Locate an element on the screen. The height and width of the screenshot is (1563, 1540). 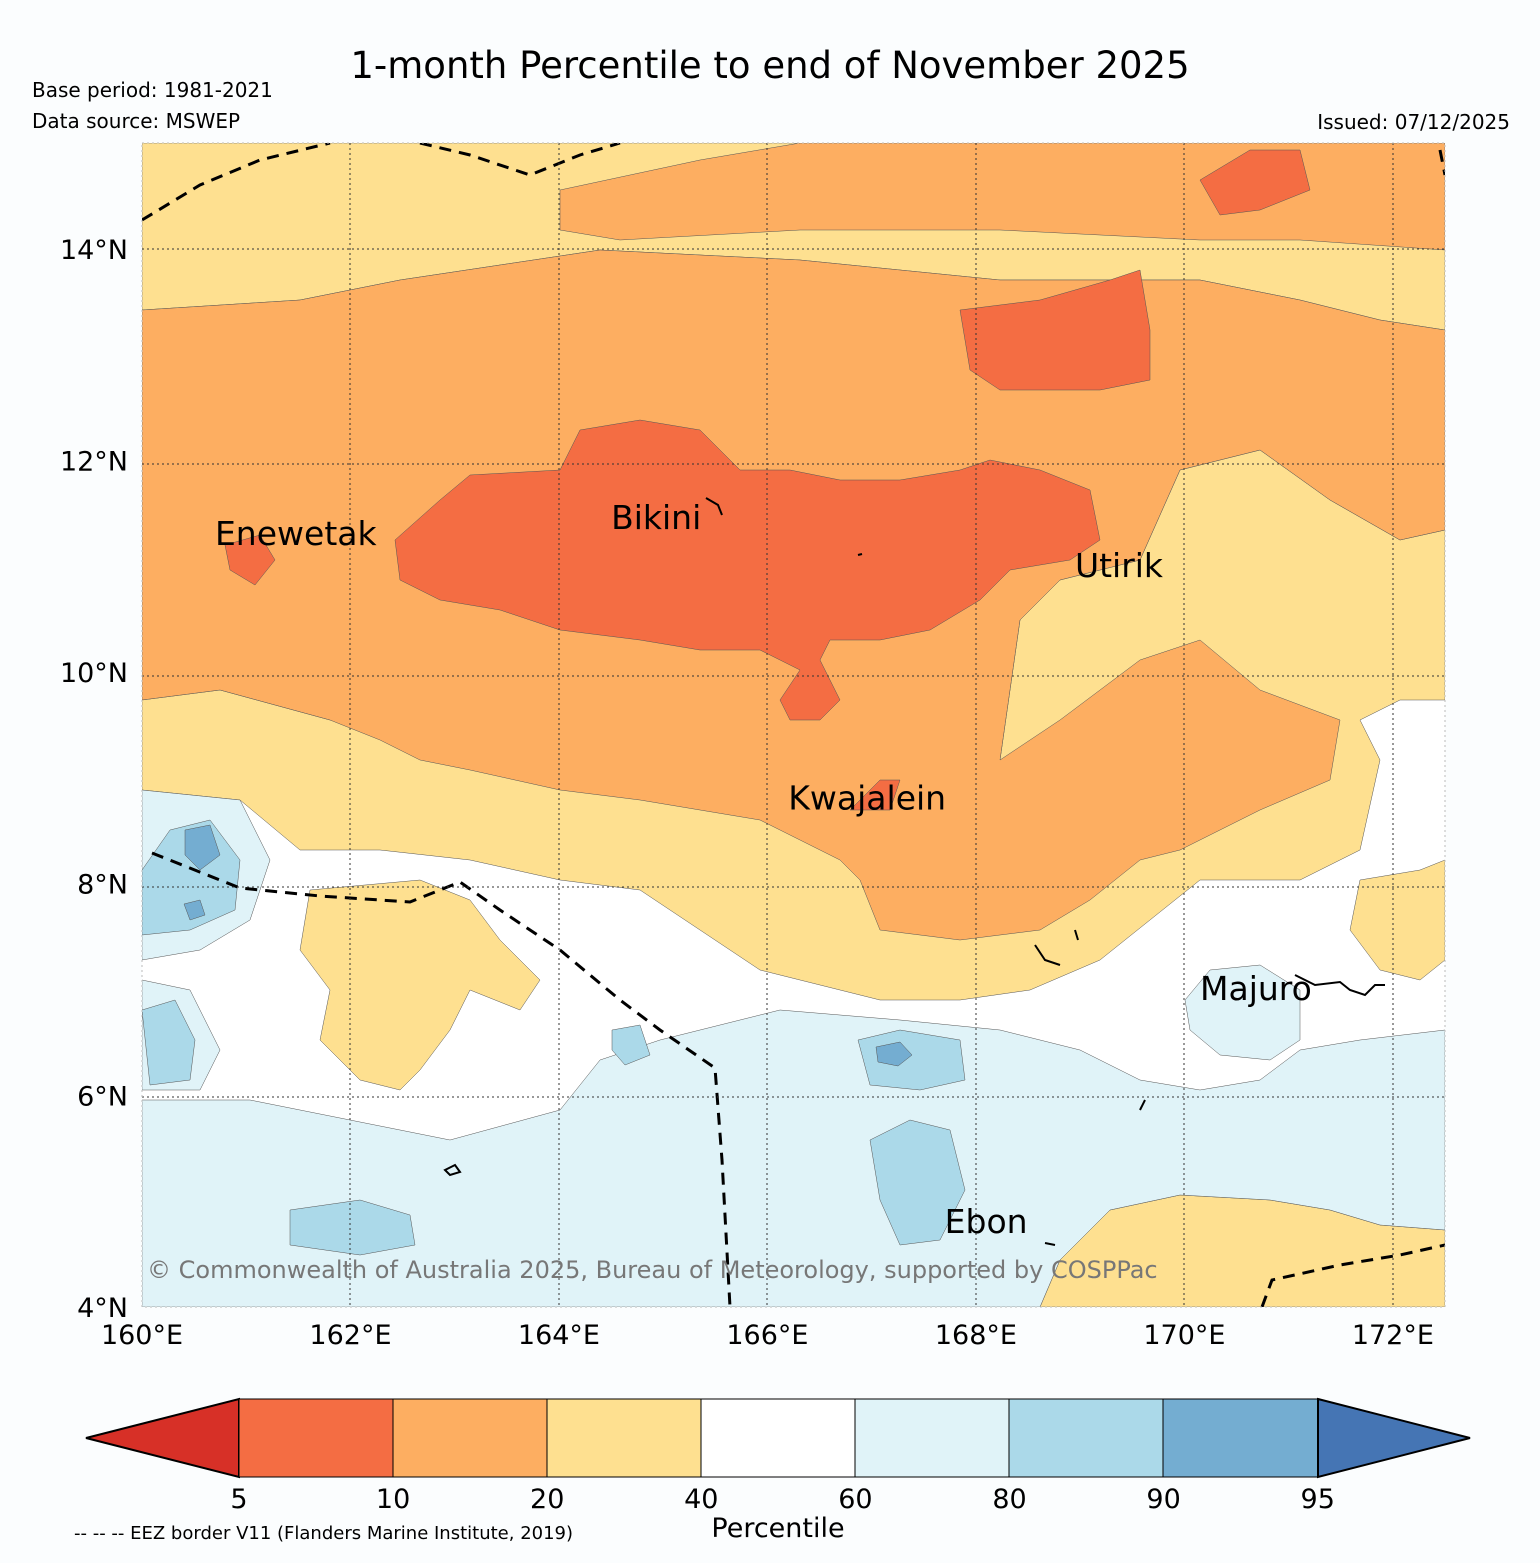
lon-label: 168°E is located at coordinates (976, 1335).